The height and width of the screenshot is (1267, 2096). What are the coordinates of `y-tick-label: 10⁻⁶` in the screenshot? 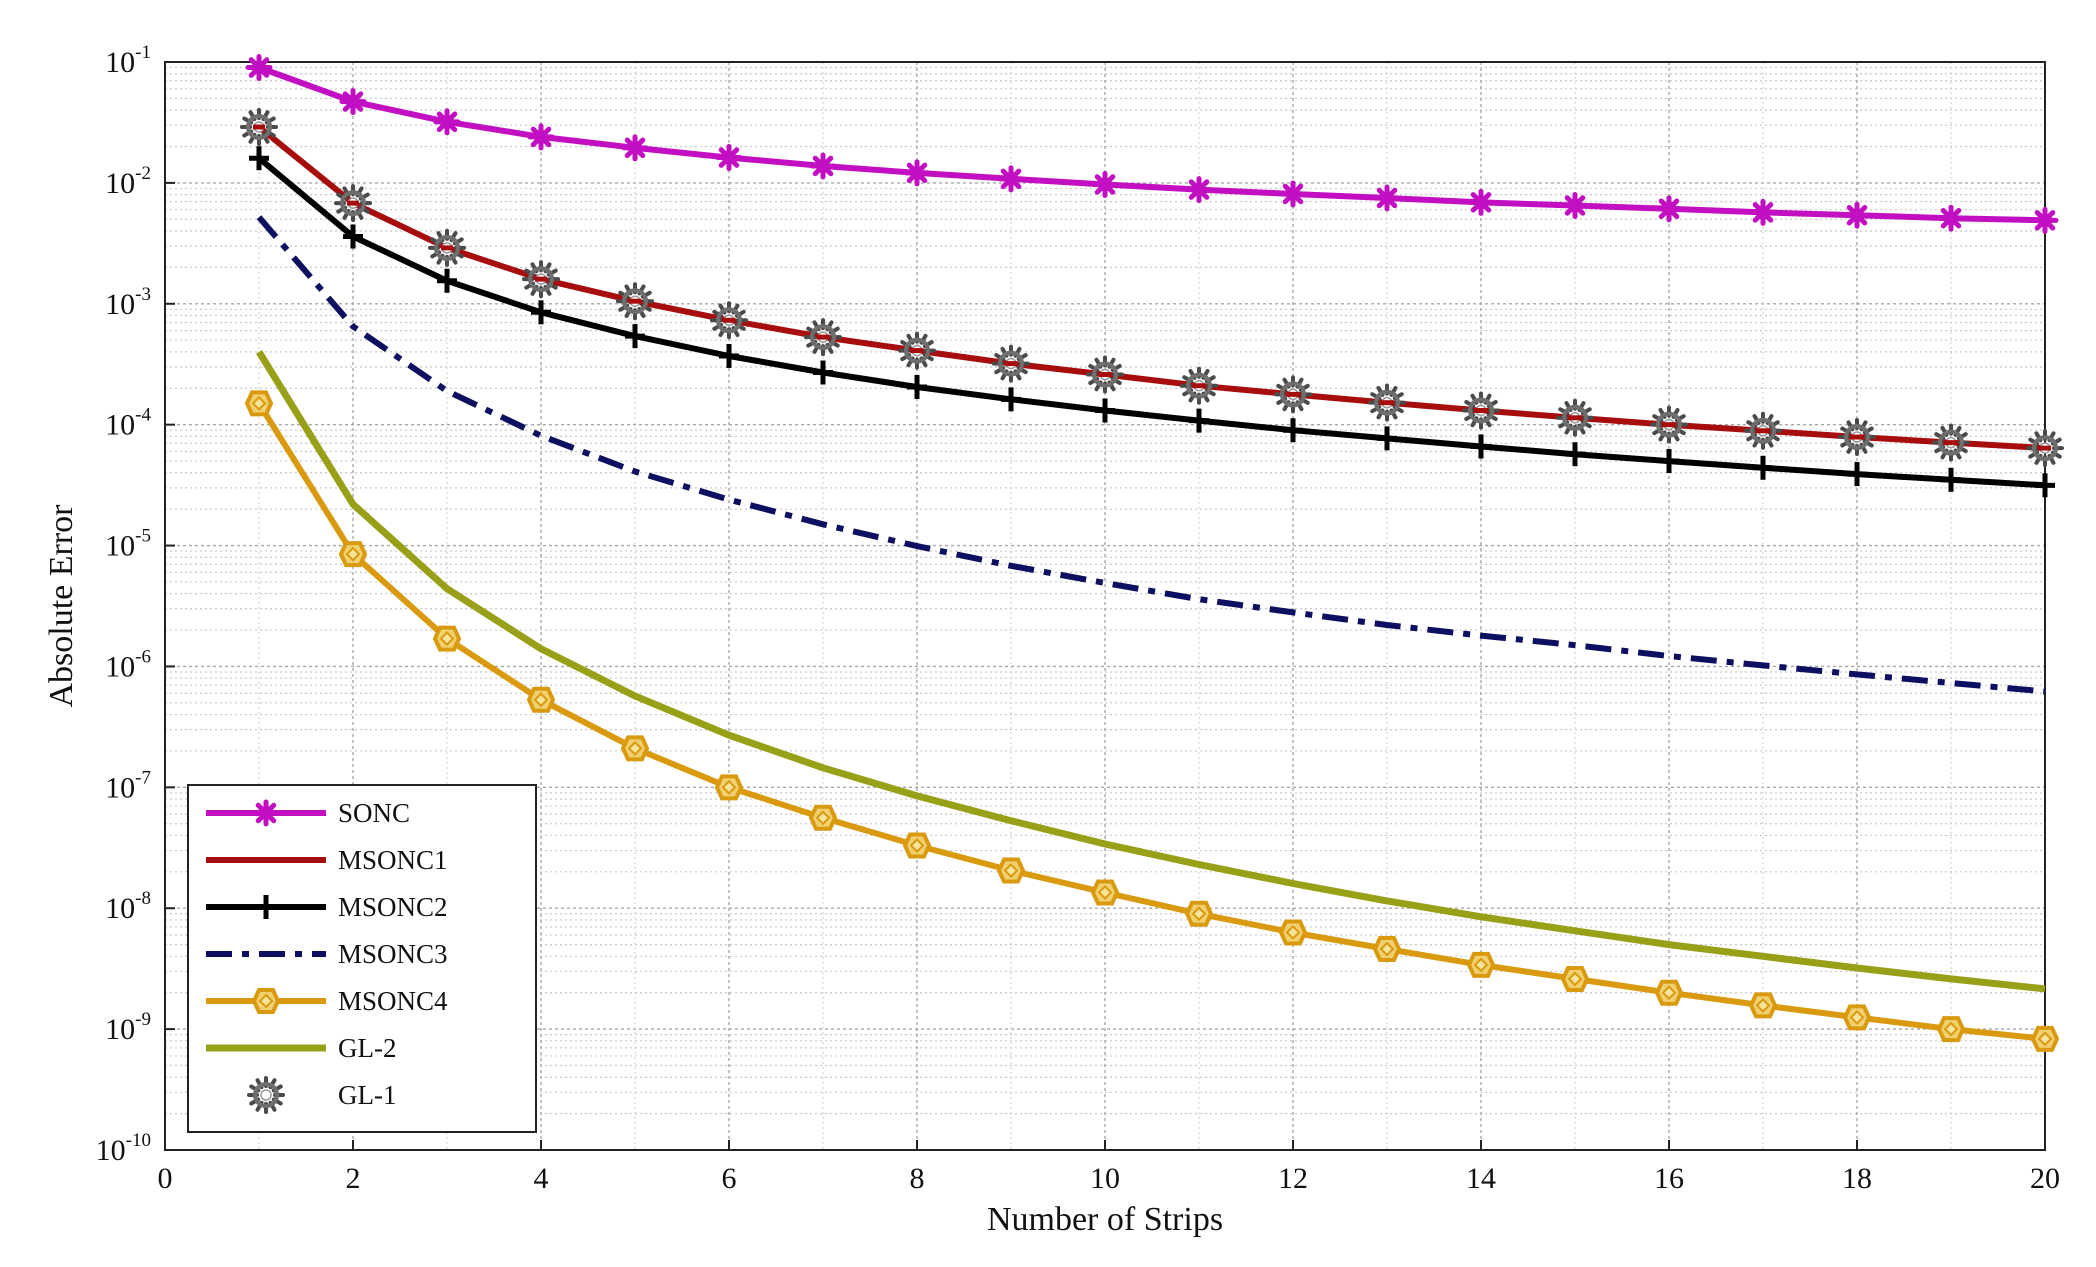 It's located at (128, 664).